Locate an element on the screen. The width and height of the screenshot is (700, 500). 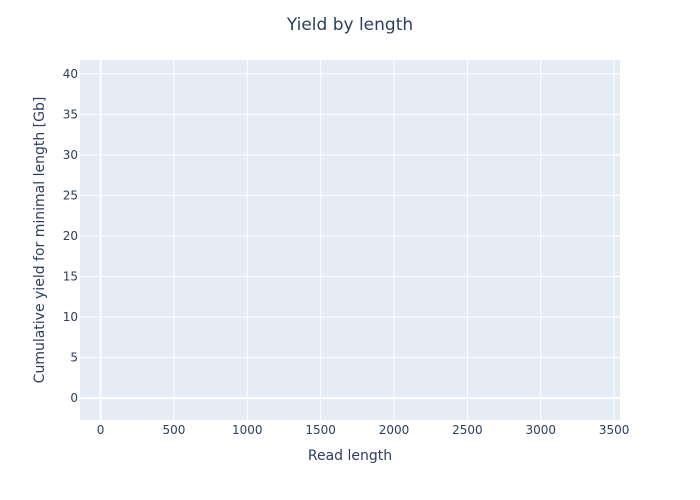
y-axis-title: Cumulative yield for minimal length [Gb] is located at coordinates (40, 240).